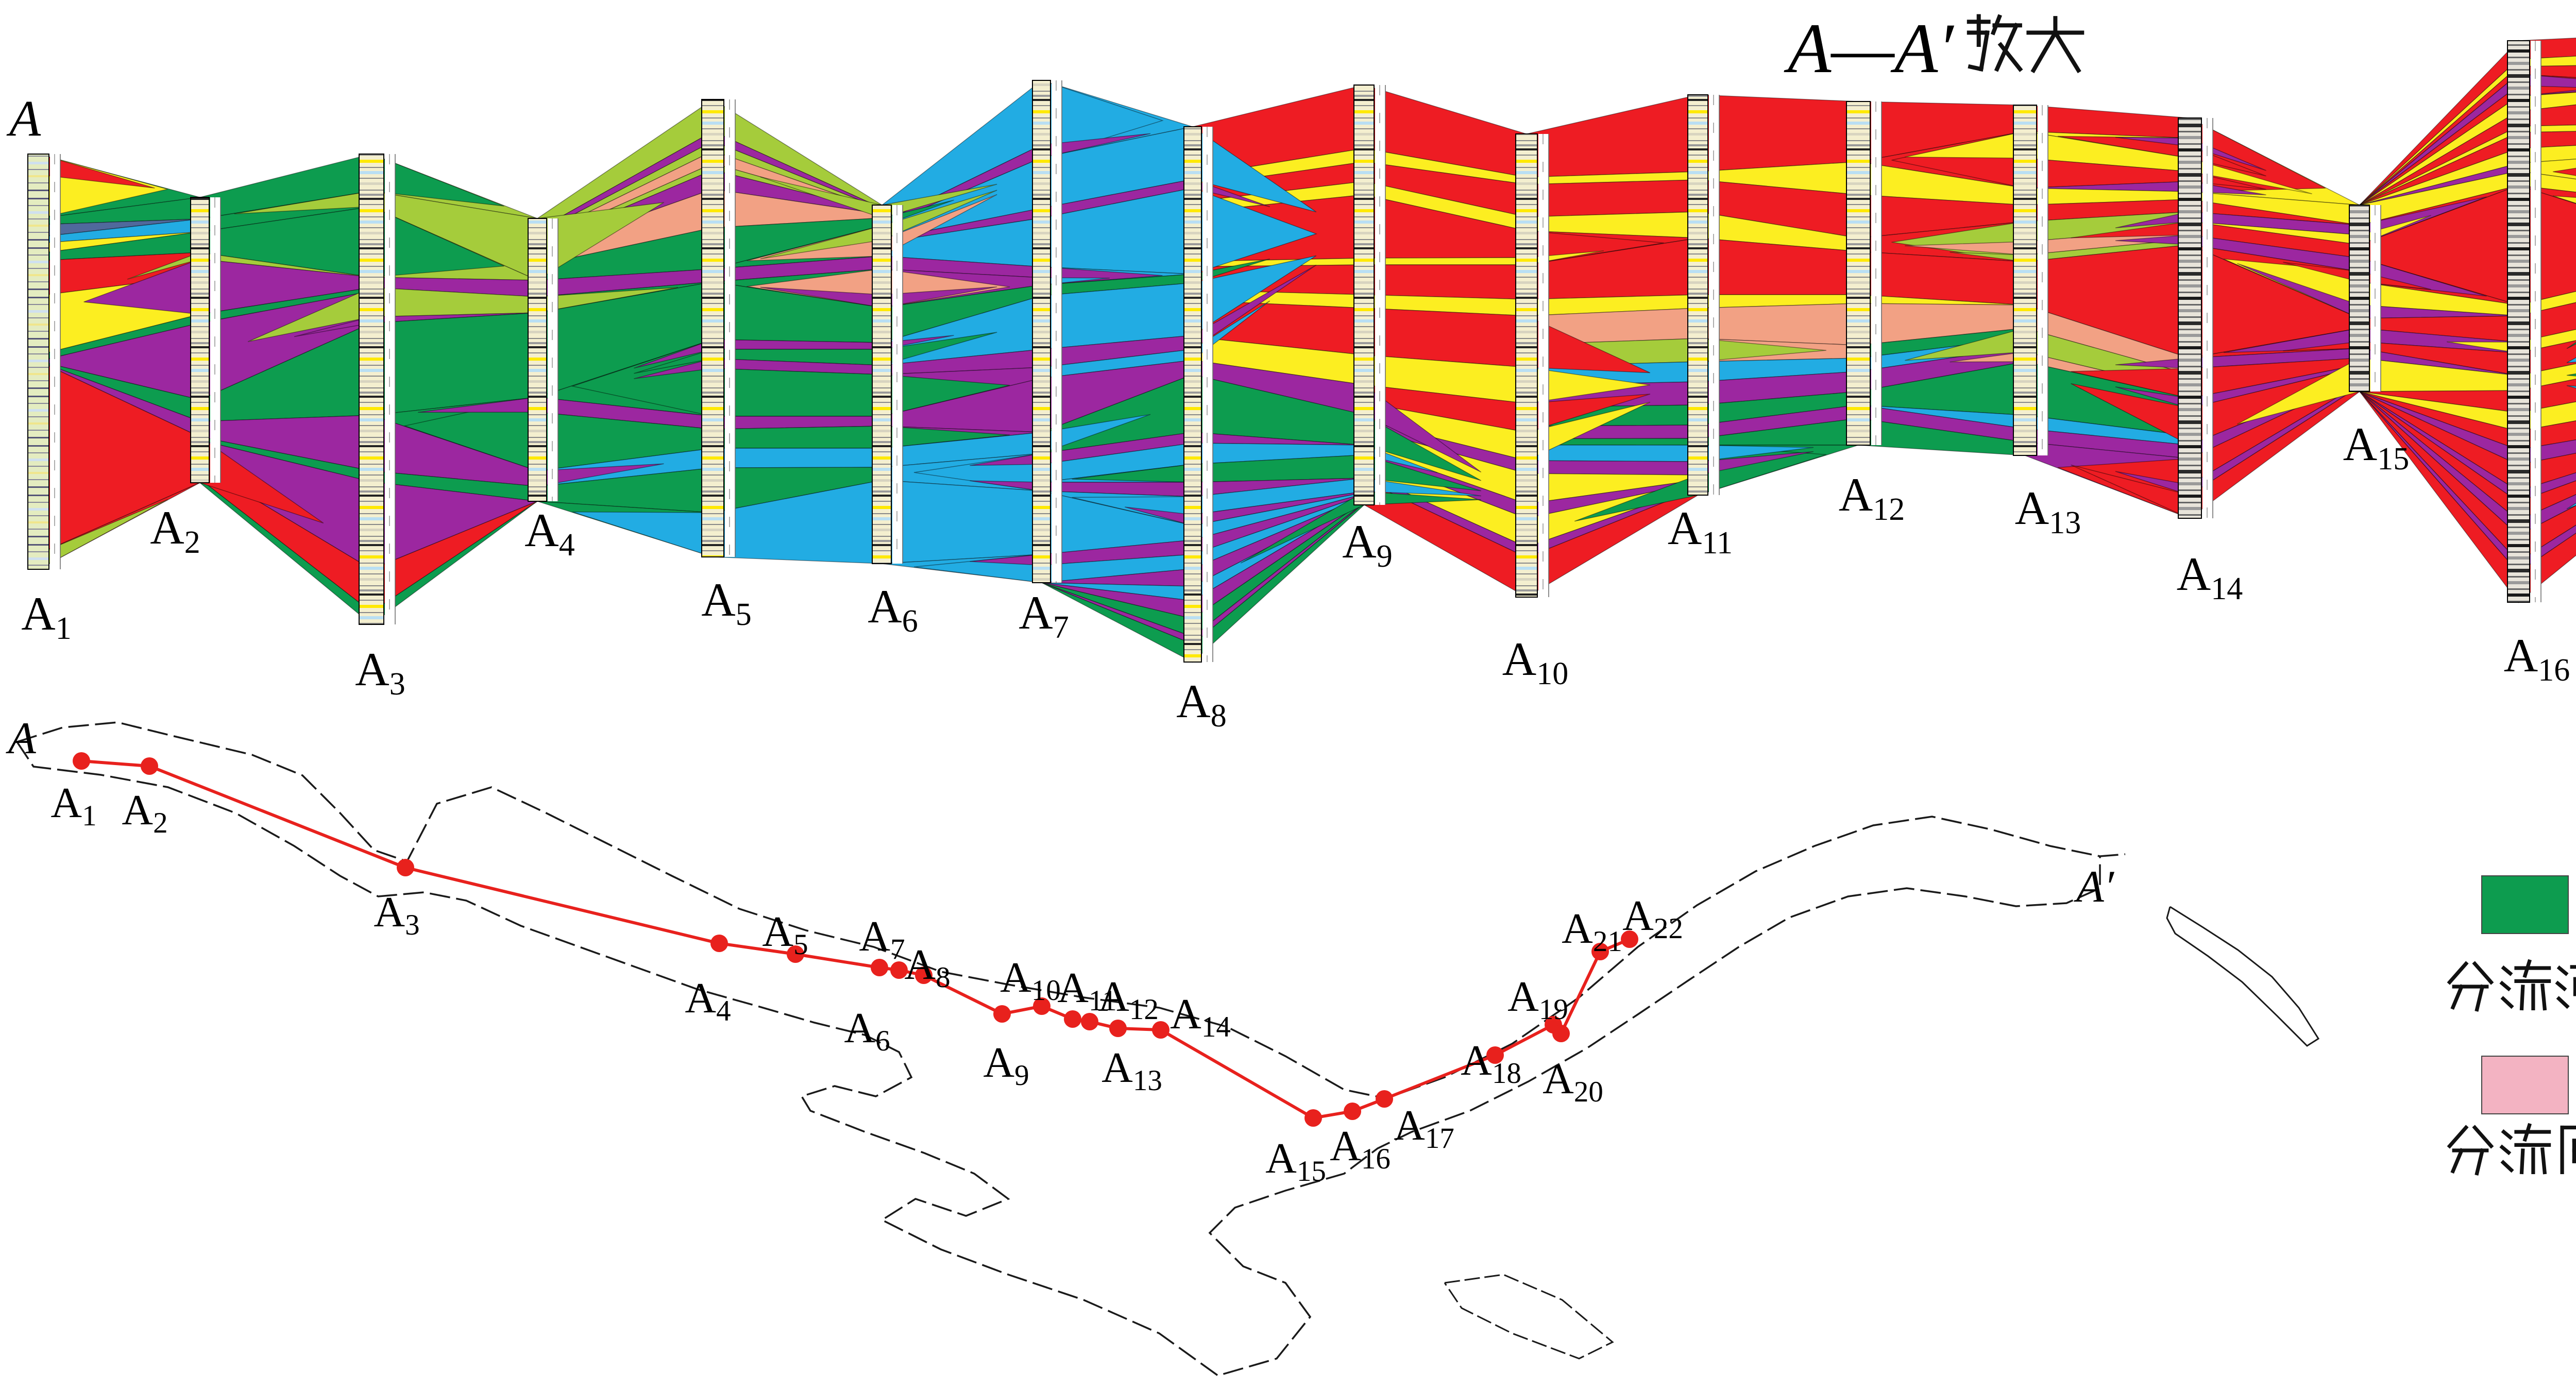 Image resolution: width=2576 pixels, height=1390 pixels. What do you see at coordinates (2094, 887) in the screenshot?
I see `svg-text: A′` at bounding box center [2094, 887].